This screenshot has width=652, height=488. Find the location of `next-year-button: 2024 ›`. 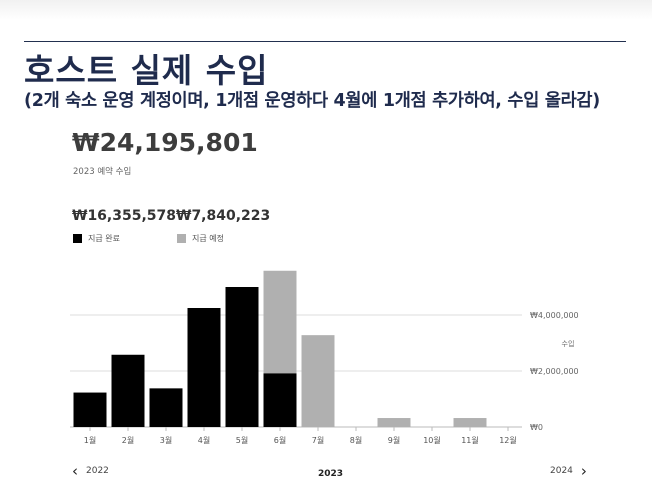

next-year-button: 2024 › is located at coordinates (568, 471).